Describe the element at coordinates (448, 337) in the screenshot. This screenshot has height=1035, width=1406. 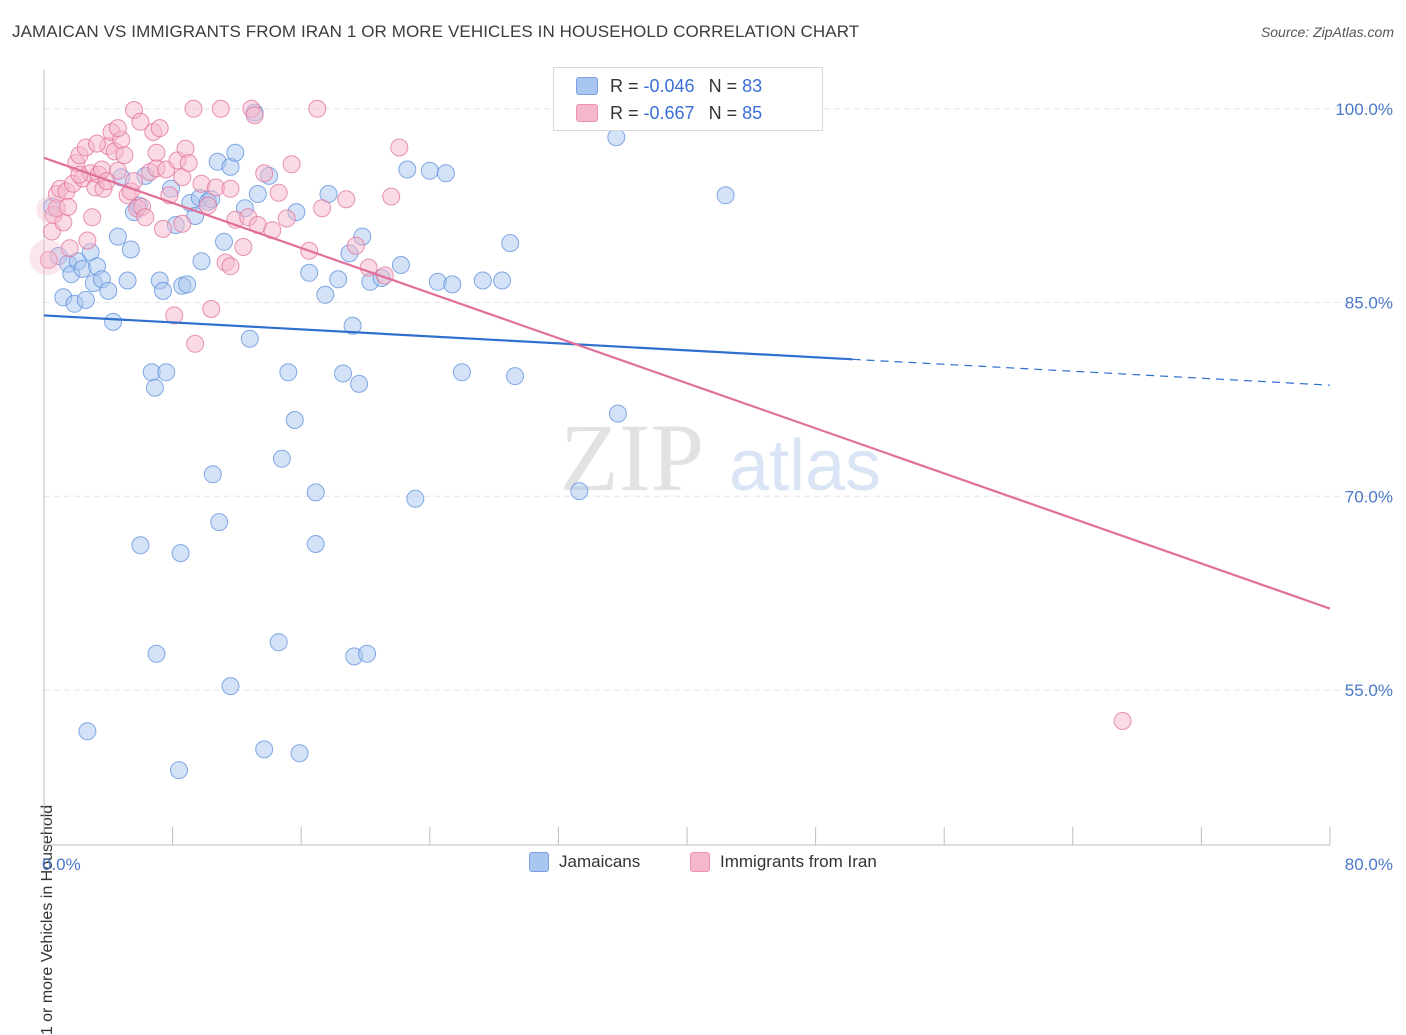
I see `trend-line-jamaicans` at that location.